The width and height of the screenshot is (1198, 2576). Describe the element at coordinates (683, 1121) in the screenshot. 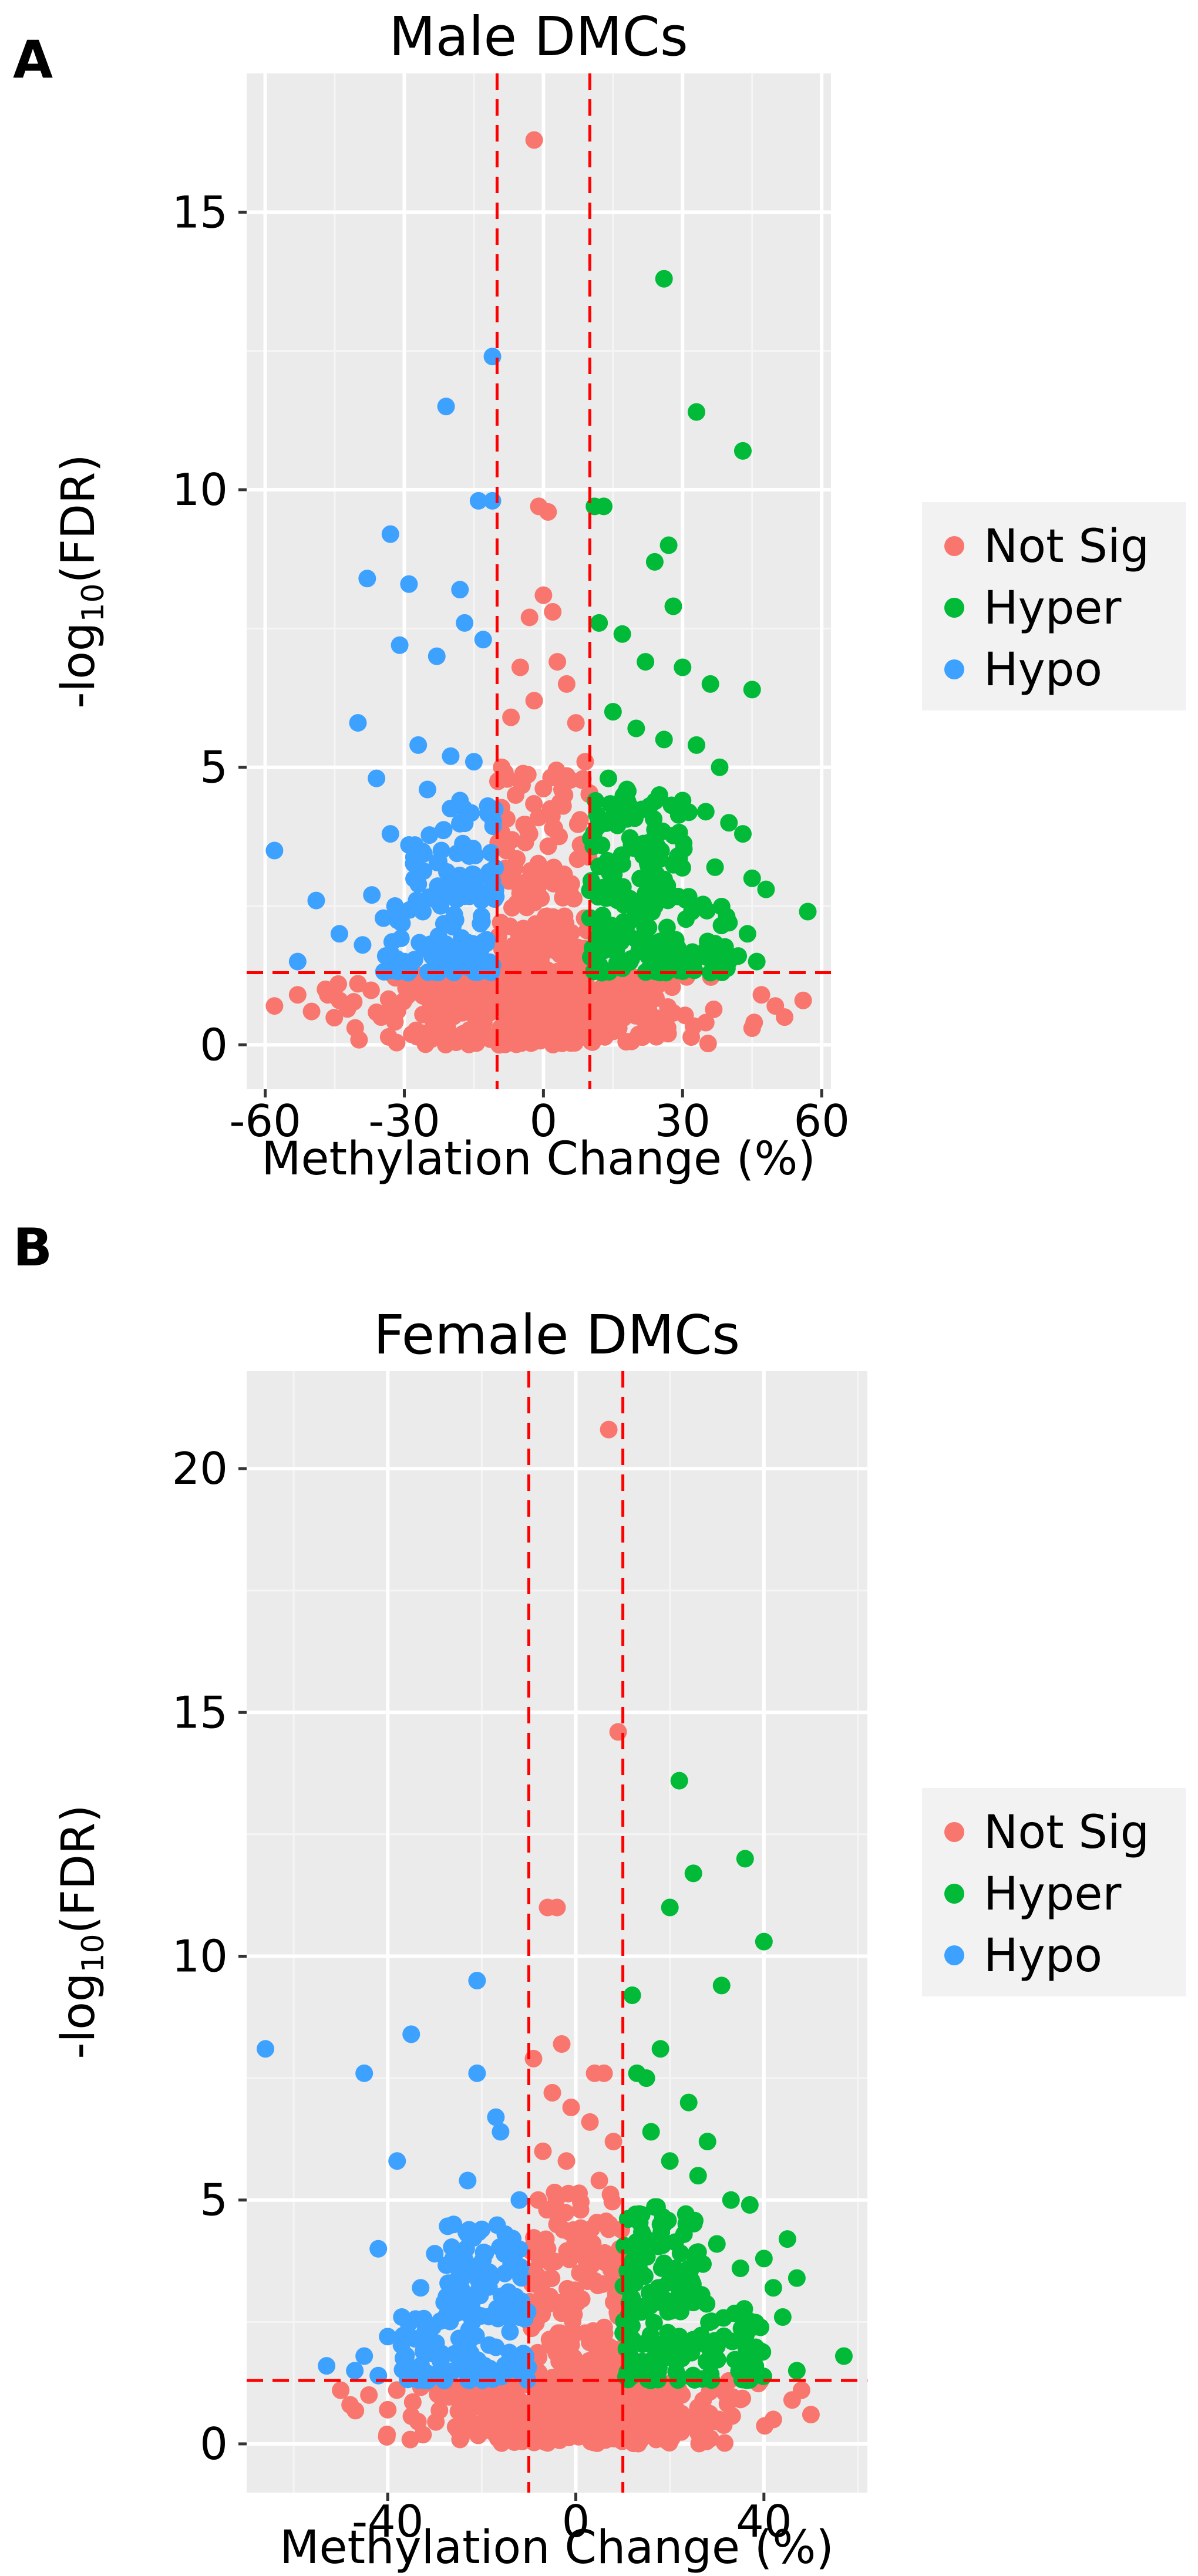

I see `x-tick-label: 30` at that location.